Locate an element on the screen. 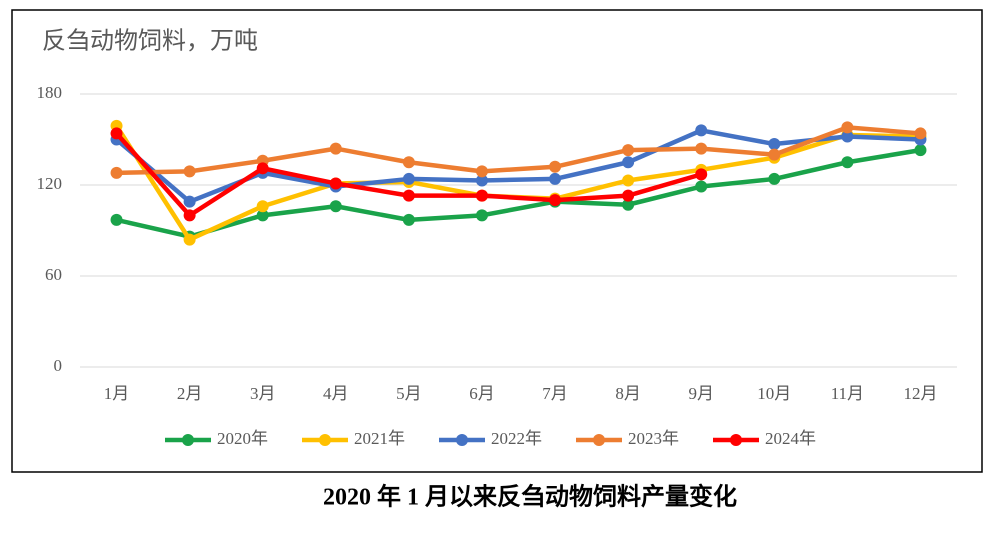 The image size is (1000, 534). chart-title: 反刍动物饲料，万吨 is located at coordinates (150, 41).